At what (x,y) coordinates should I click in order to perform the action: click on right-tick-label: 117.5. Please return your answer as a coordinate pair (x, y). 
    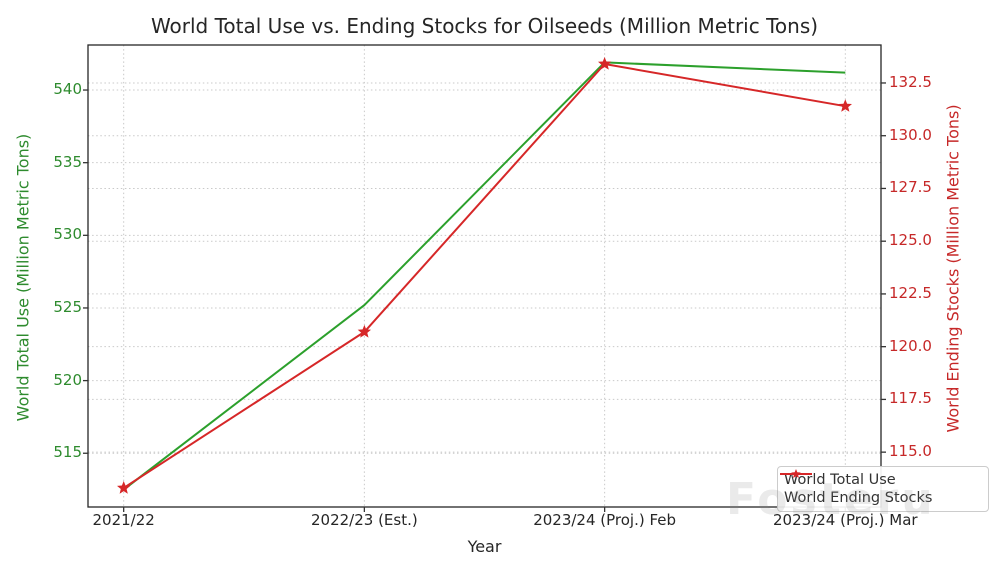
    Looking at the image, I should click on (910, 398).